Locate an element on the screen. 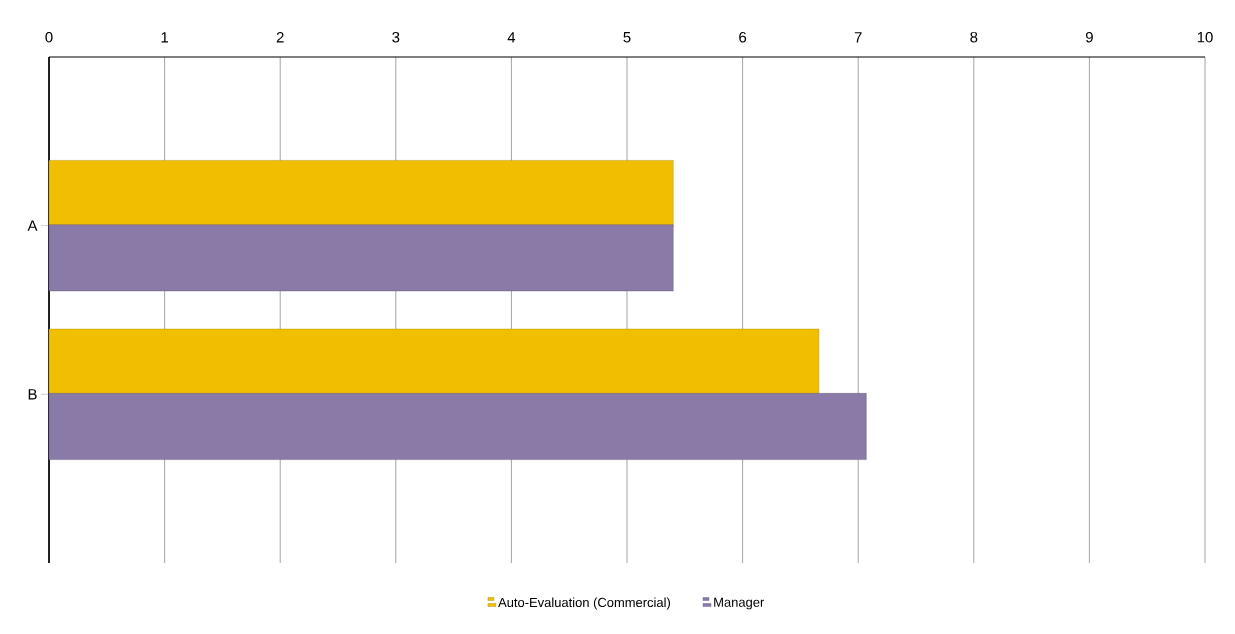 The image size is (1235, 634). x-tick-label: 0 is located at coordinates (49, 37).